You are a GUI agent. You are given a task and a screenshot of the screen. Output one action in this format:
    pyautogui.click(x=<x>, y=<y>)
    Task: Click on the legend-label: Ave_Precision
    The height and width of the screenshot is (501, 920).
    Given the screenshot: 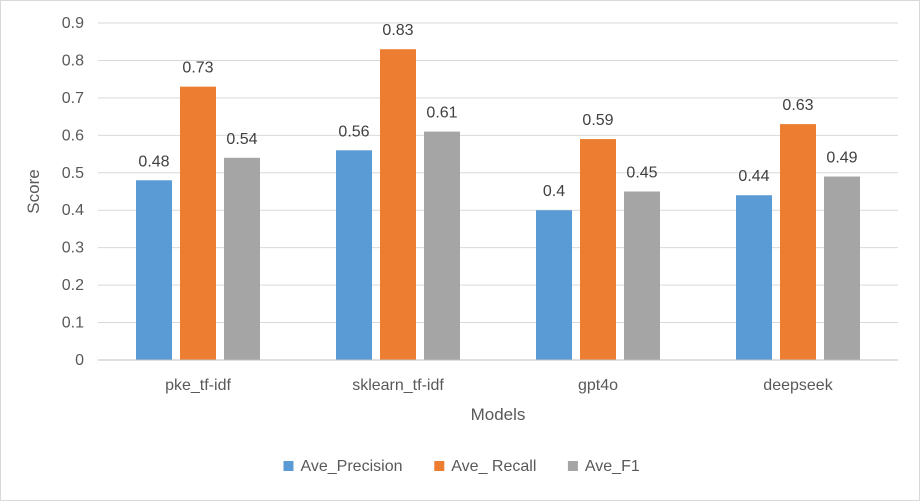 What is the action you would take?
    pyautogui.click(x=352, y=466)
    